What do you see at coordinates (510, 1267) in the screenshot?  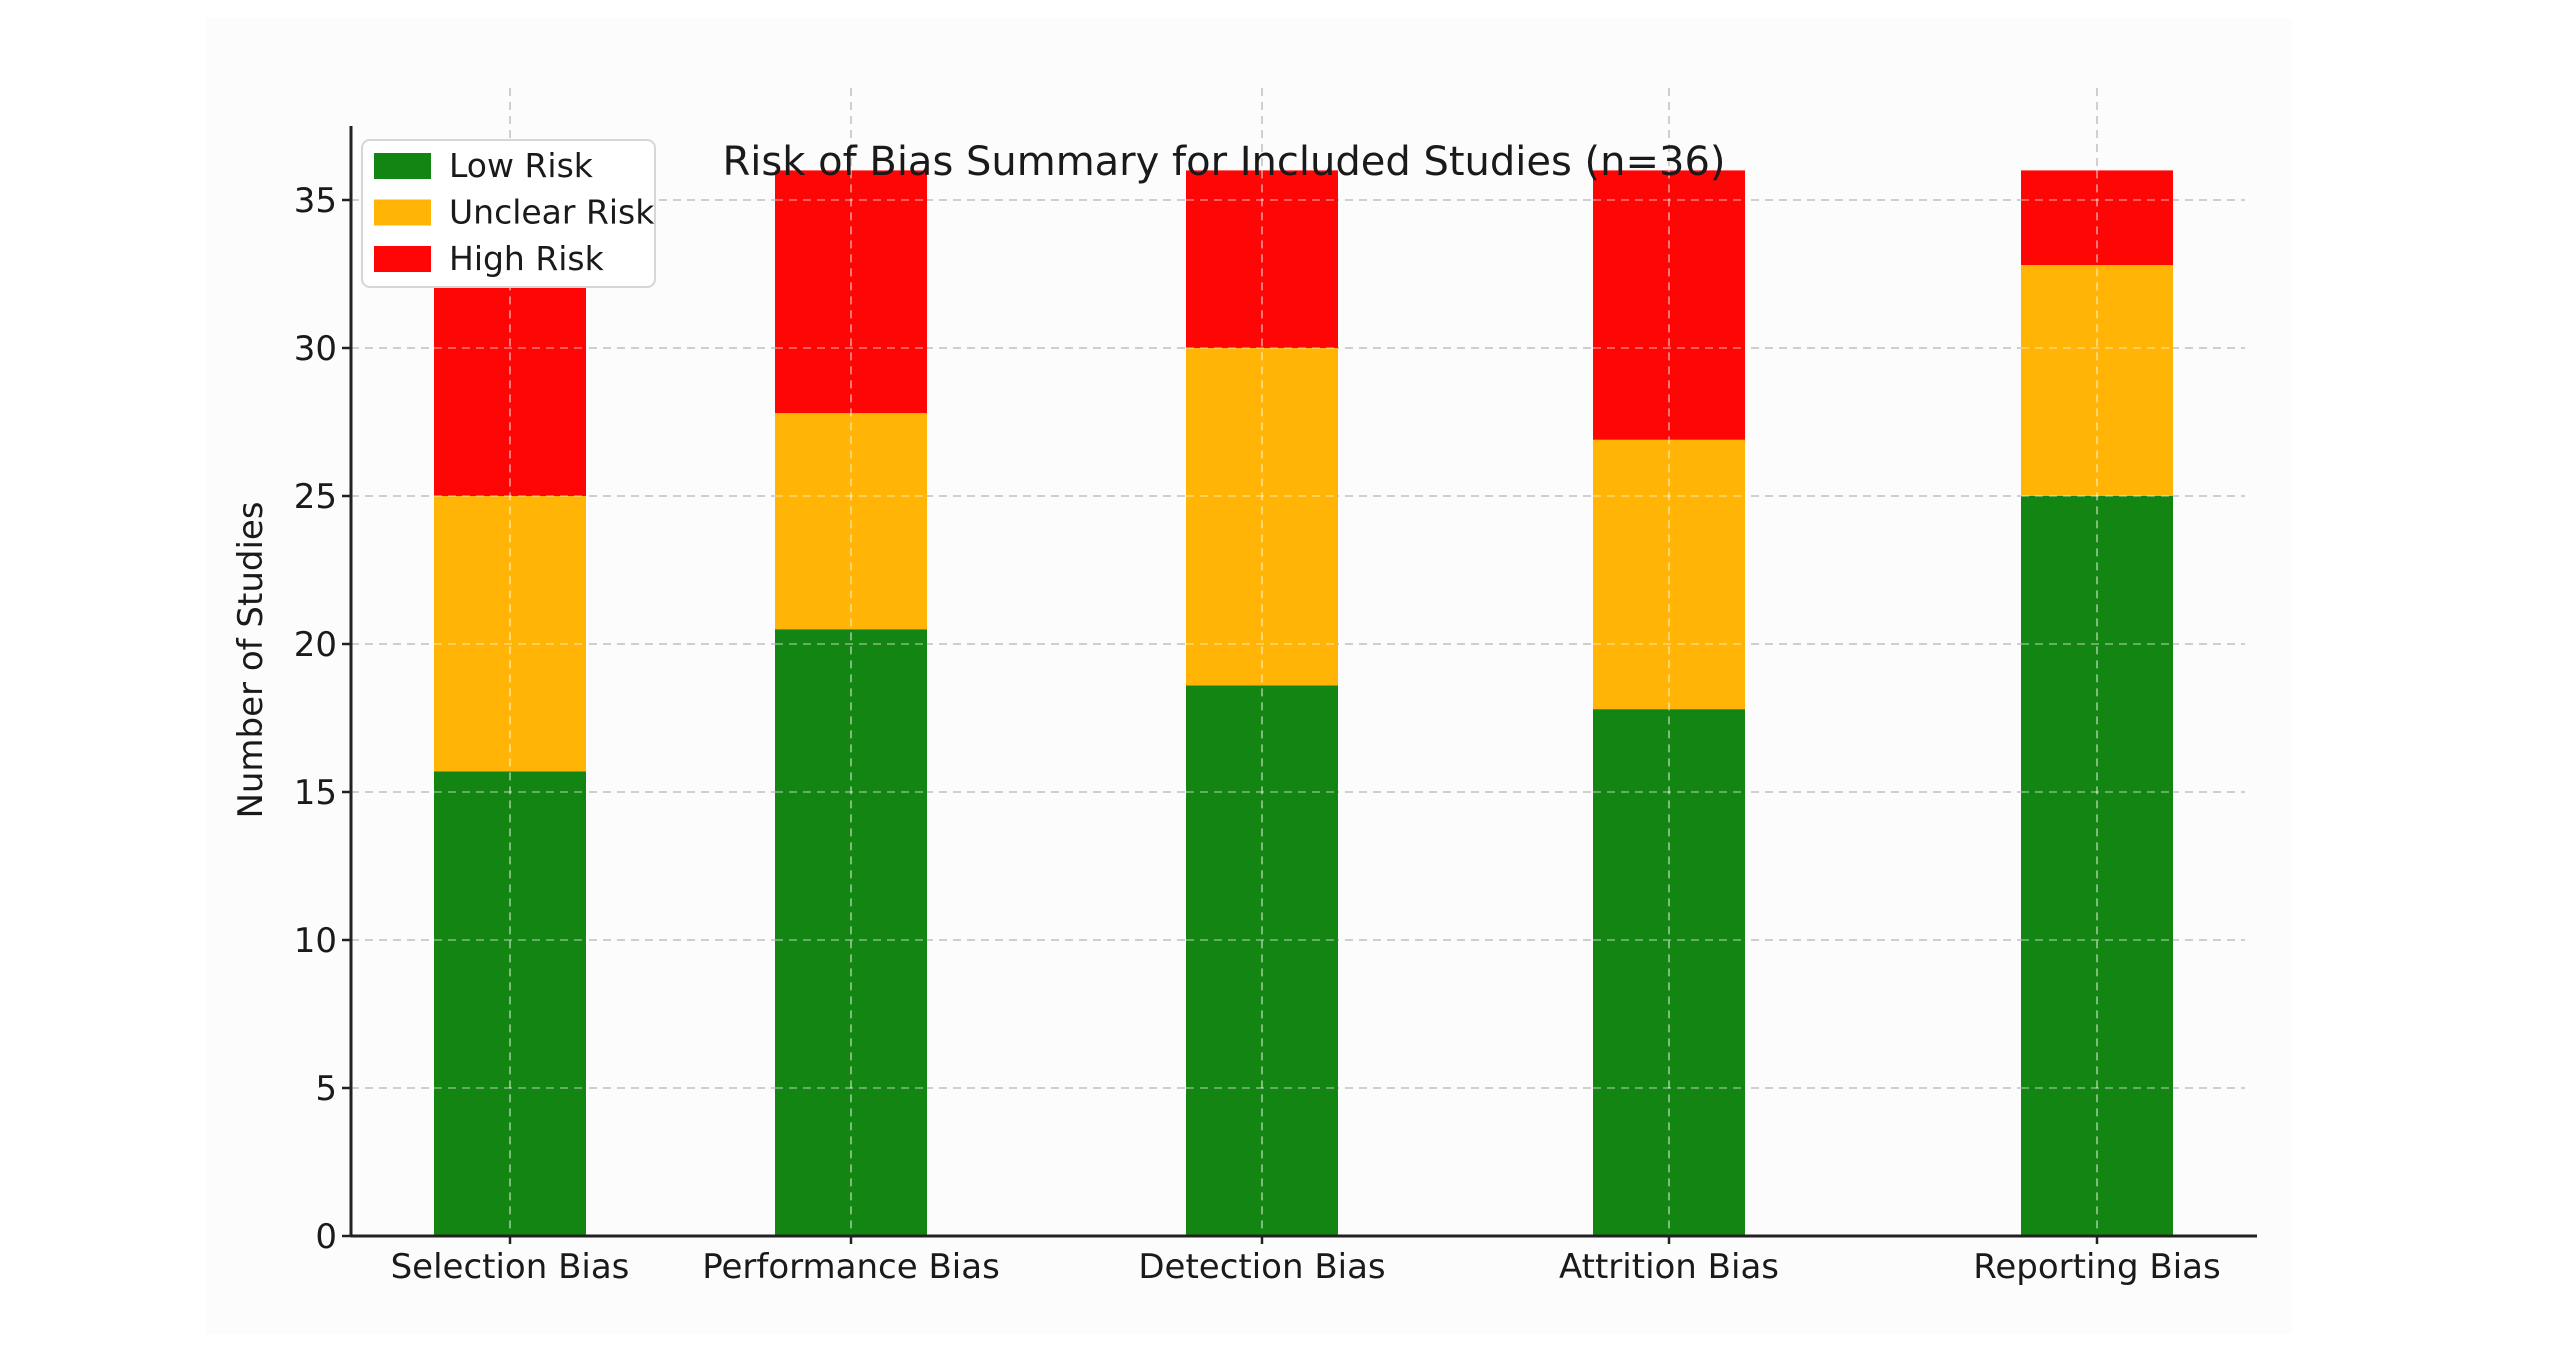 I see `x-tick-label: Selection Bias` at bounding box center [510, 1267].